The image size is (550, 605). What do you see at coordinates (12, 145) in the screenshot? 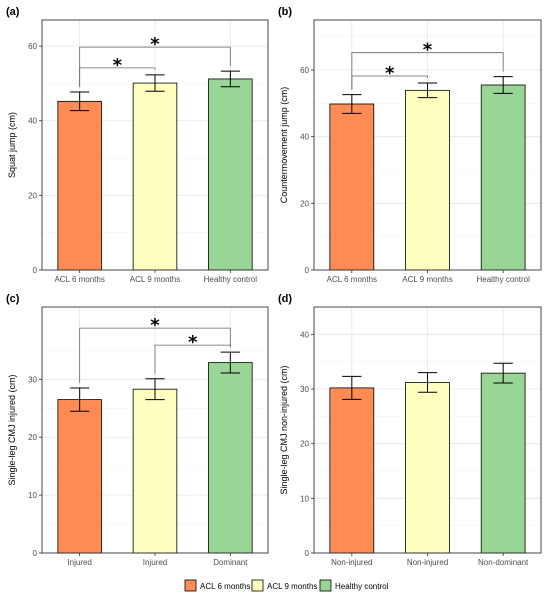
I see `y-axis-title: Squat jump (cm)` at bounding box center [12, 145].